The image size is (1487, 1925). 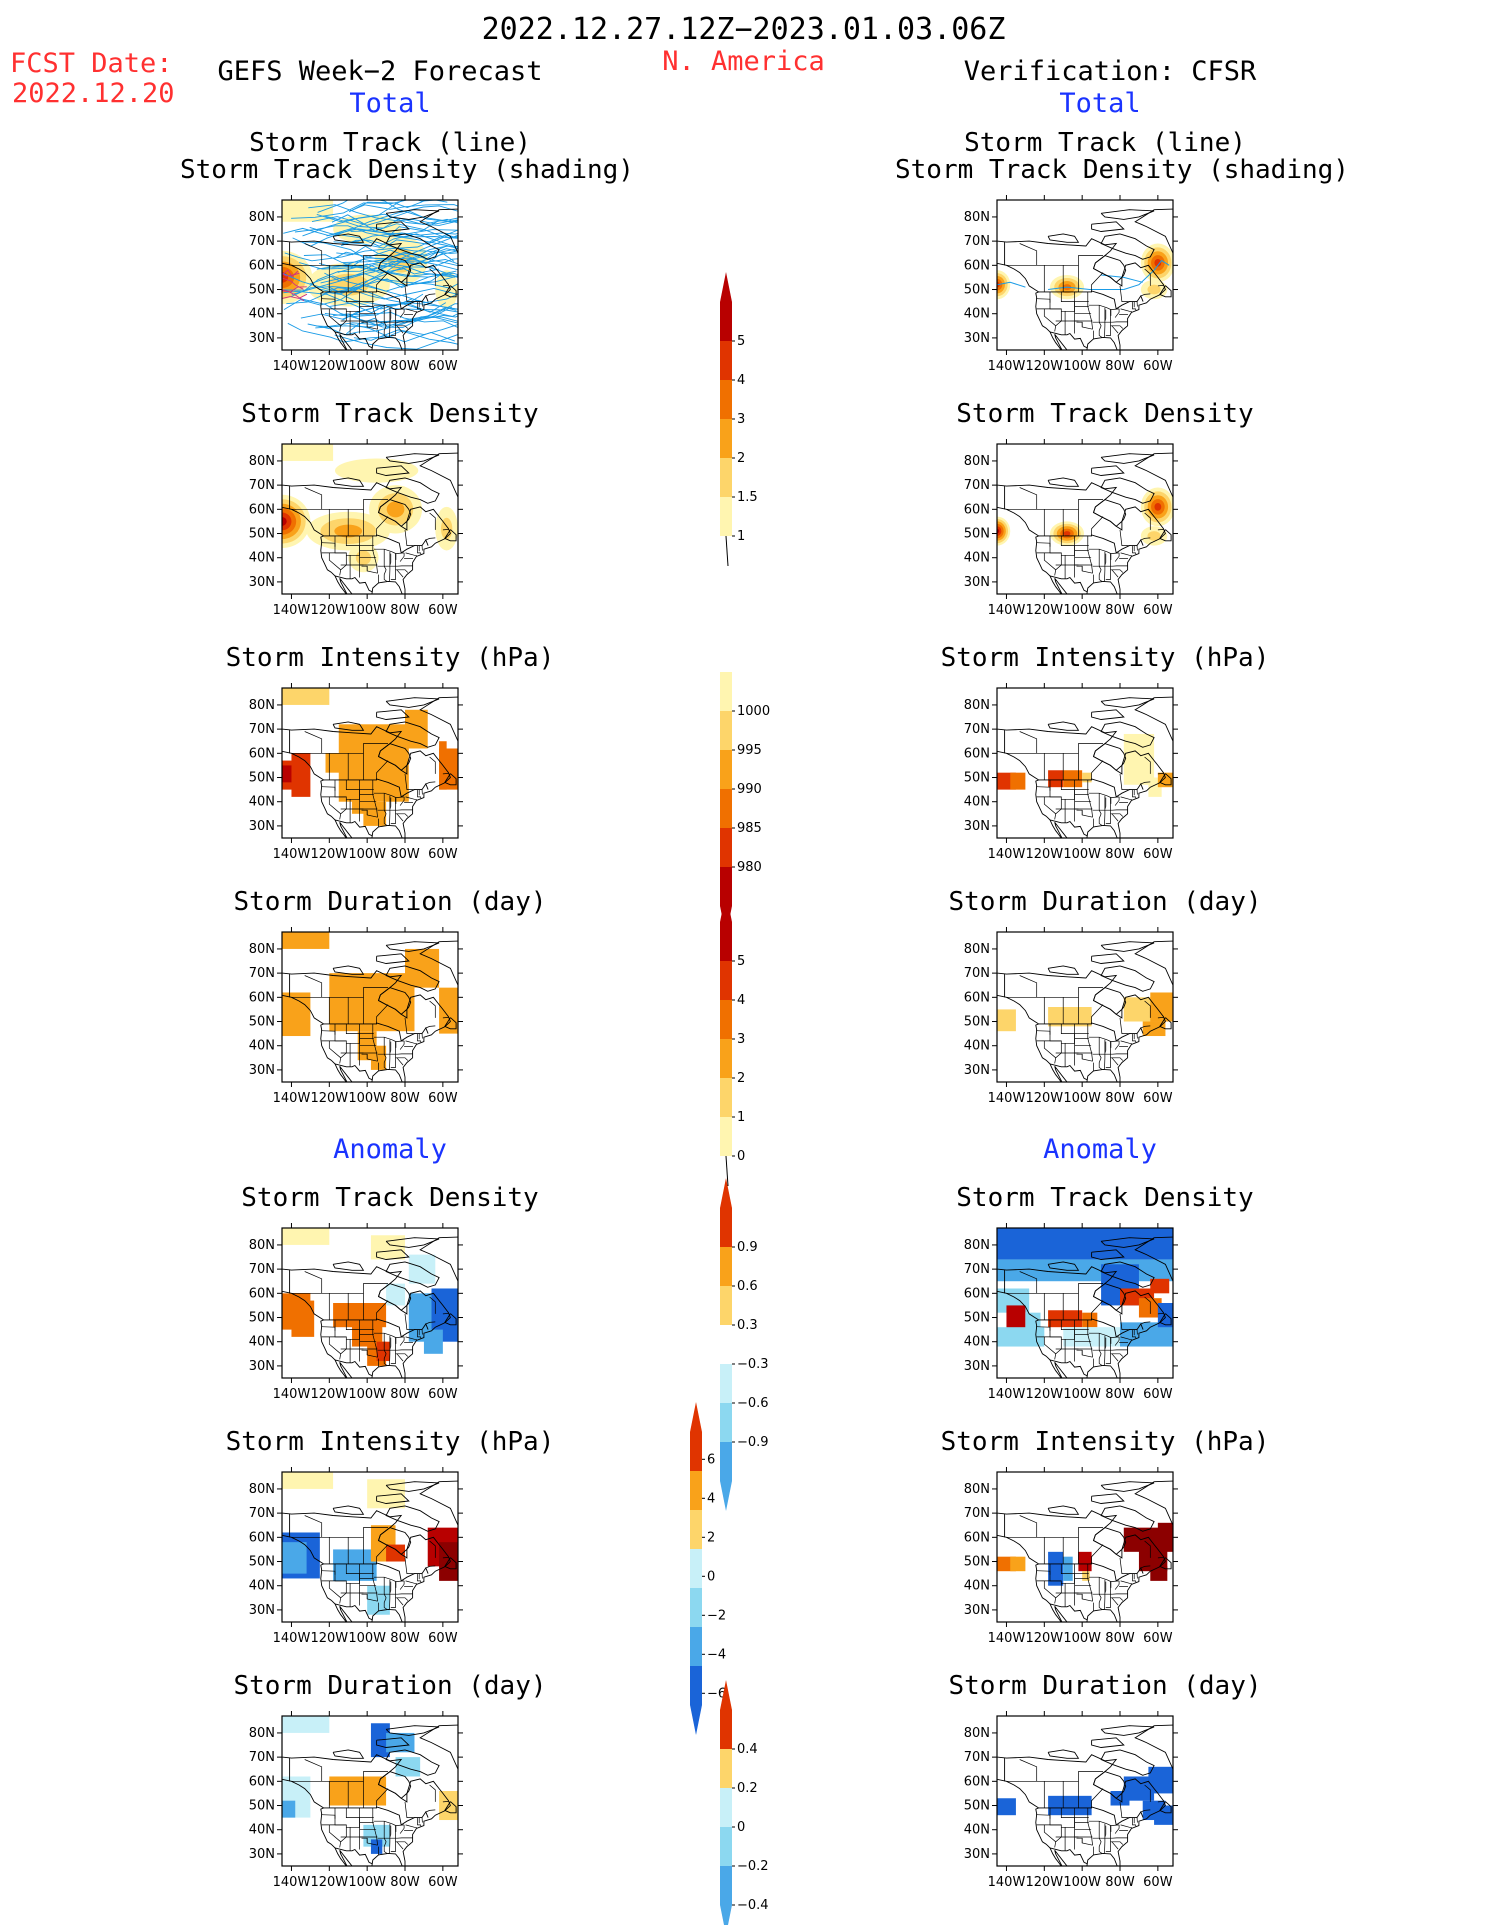 What do you see at coordinates (390, 414) in the screenshot?
I see `panel-title-density-left: Storm Track Density` at bounding box center [390, 414].